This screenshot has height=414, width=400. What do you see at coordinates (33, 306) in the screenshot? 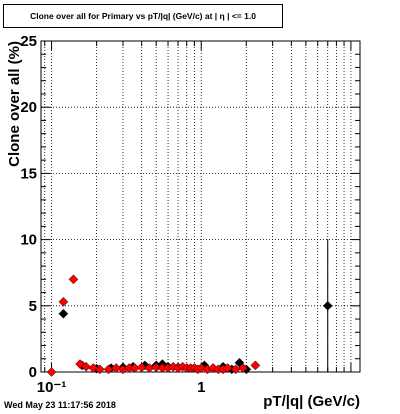
I see `y-tick-label: 5` at bounding box center [33, 306].